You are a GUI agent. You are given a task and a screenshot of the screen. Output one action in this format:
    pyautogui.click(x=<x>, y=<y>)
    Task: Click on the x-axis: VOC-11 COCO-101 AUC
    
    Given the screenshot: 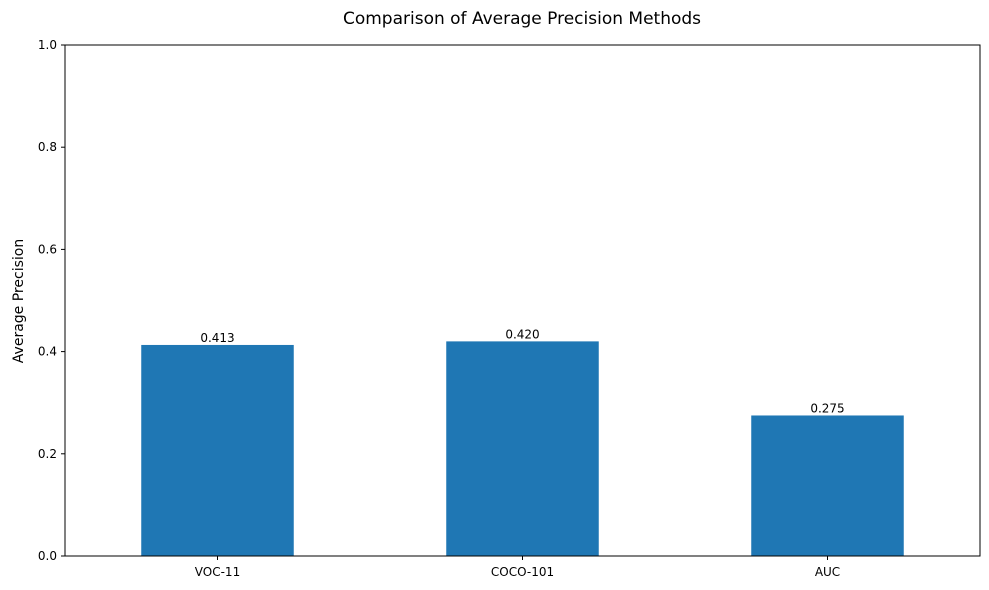 What is the action you would take?
    pyautogui.click(x=517, y=567)
    